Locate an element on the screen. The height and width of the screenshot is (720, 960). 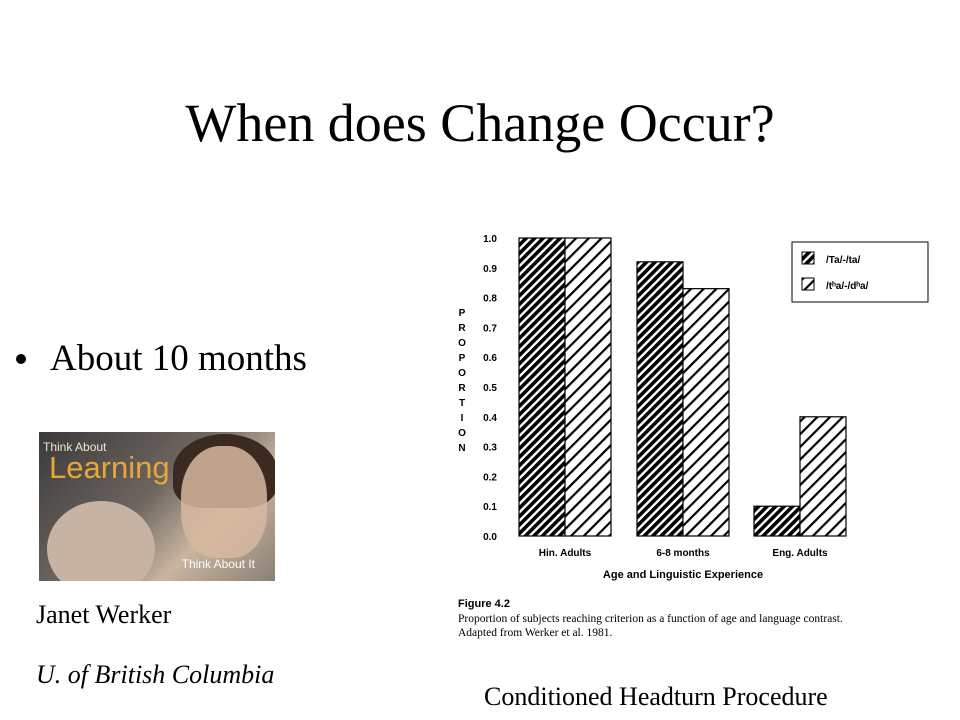
x-tick-label: 6-8 months is located at coordinates (683, 553).